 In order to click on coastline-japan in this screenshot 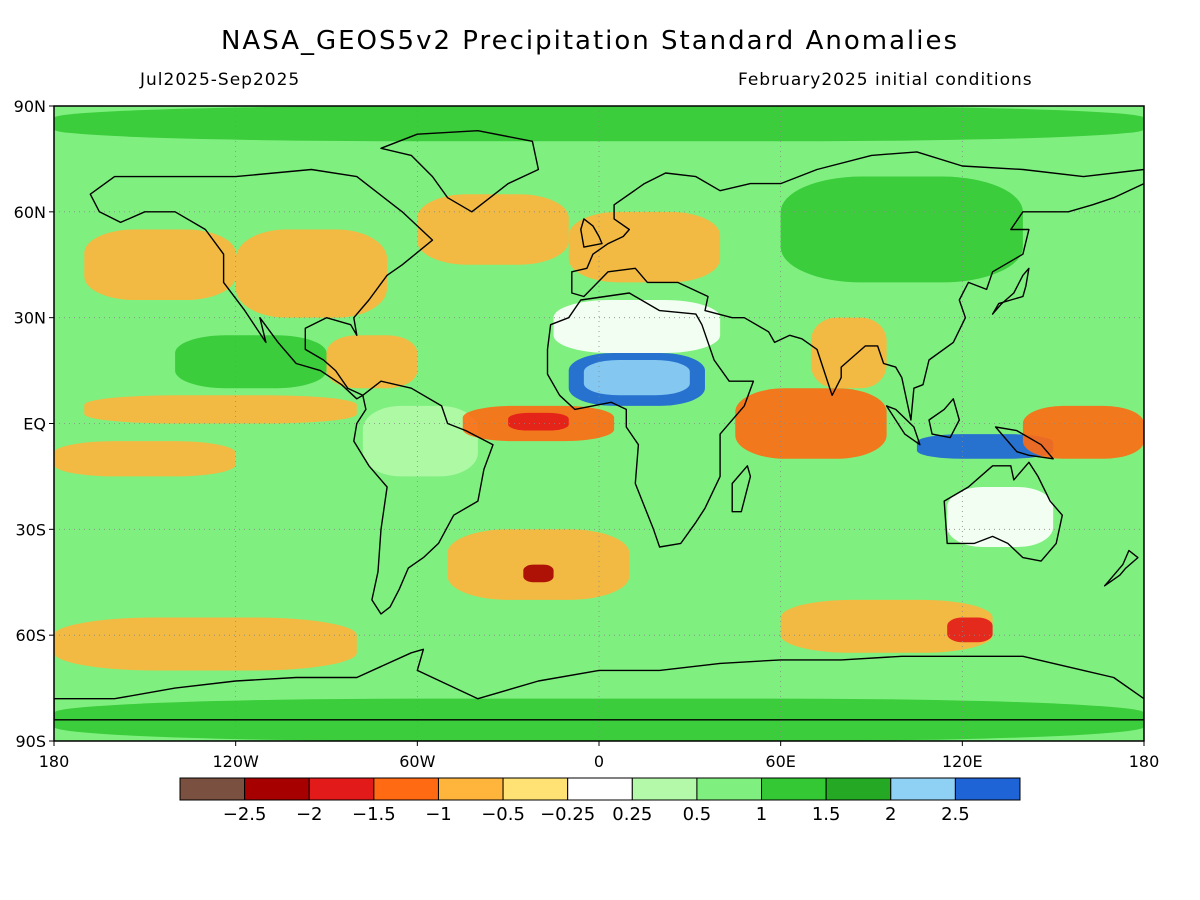, I will do `click(1010, 291)`.